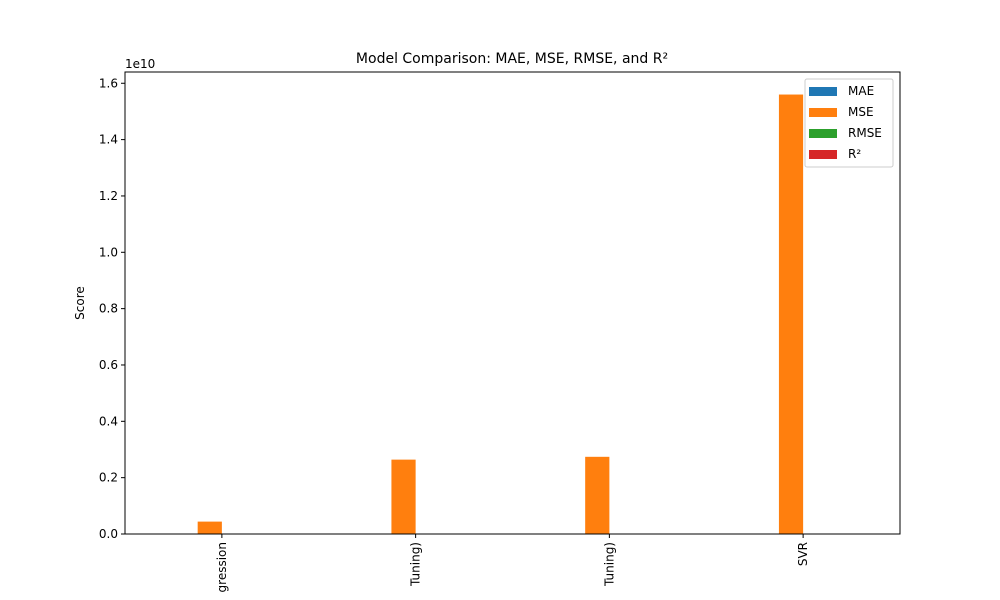 Image resolution: width=1000 pixels, height=600 pixels. What do you see at coordinates (108, 140) in the screenshot?
I see `y-tick-label: 1.4` at bounding box center [108, 140].